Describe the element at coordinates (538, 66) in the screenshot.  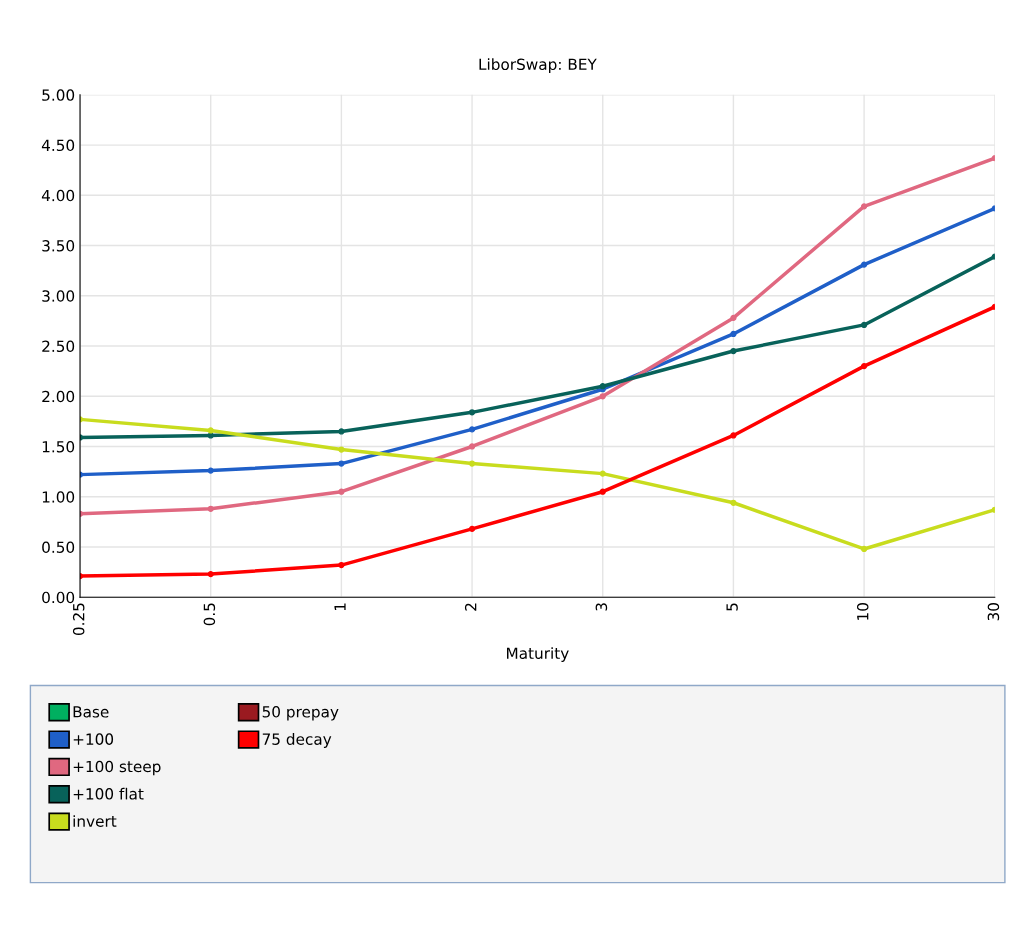
I see `chart-title: LiborSwap: BEY` at that location.